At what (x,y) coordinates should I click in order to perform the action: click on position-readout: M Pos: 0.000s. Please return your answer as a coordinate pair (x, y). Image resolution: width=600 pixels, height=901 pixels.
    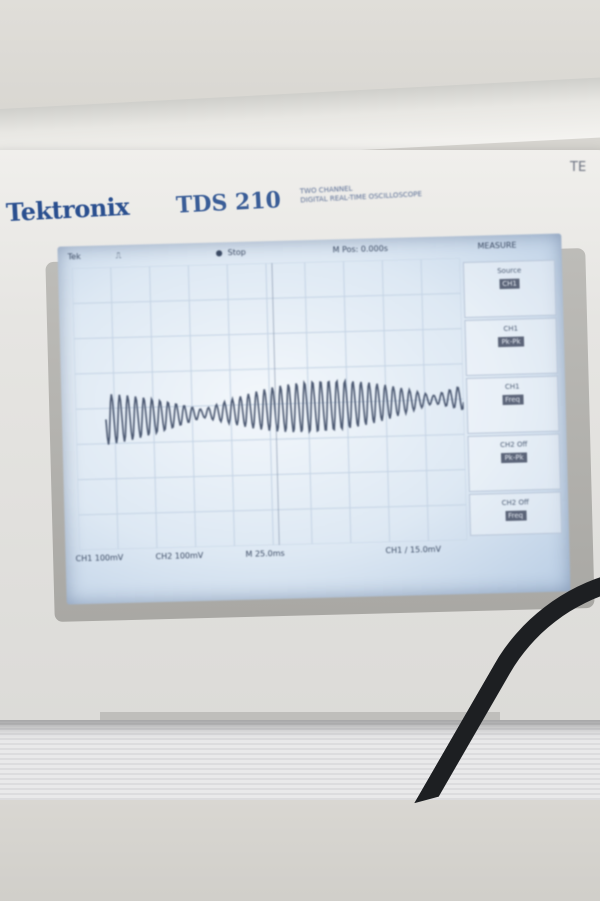
    Looking at the image, I should click on (360, 249).